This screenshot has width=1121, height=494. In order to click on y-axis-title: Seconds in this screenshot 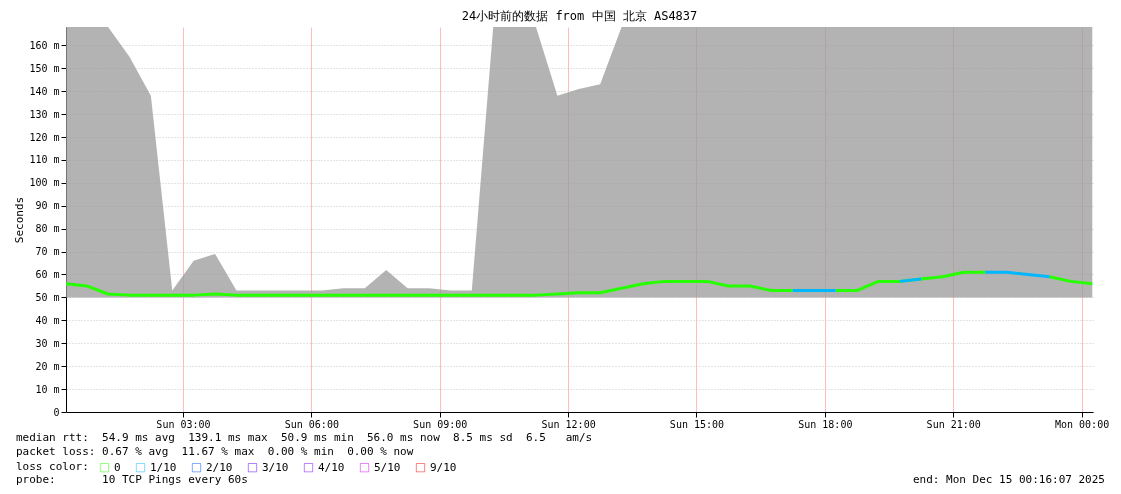, I will do `click(20, 220)`.